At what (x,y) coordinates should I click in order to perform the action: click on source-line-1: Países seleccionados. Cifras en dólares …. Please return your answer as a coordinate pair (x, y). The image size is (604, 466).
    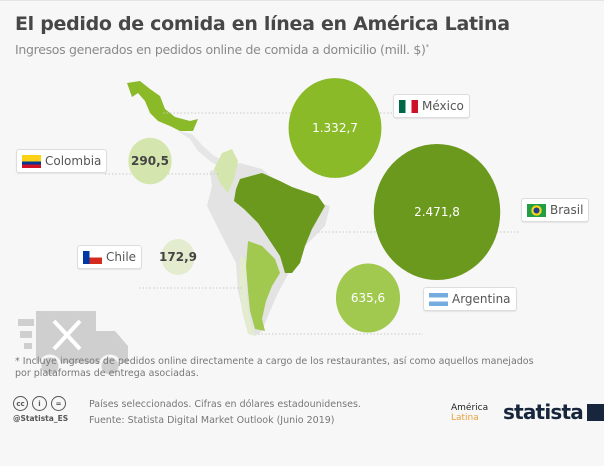
    Looking at the image, I should click on (225, 404).